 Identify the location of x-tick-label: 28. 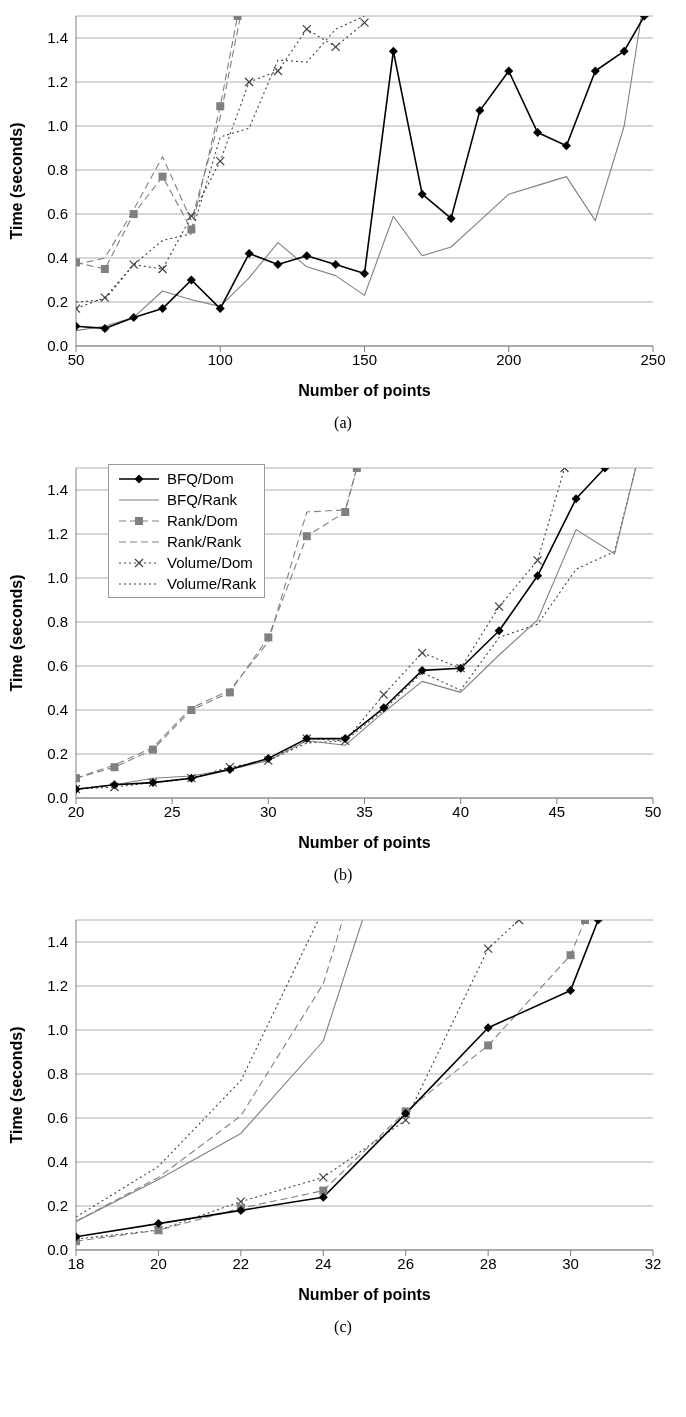
(488, 1263).